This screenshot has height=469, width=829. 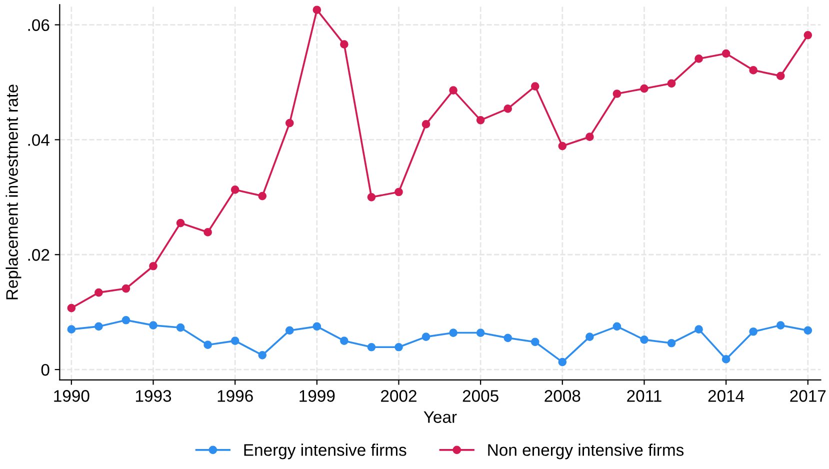 I want to click on x-tick-label: 2005, so click(x=480, y=396).